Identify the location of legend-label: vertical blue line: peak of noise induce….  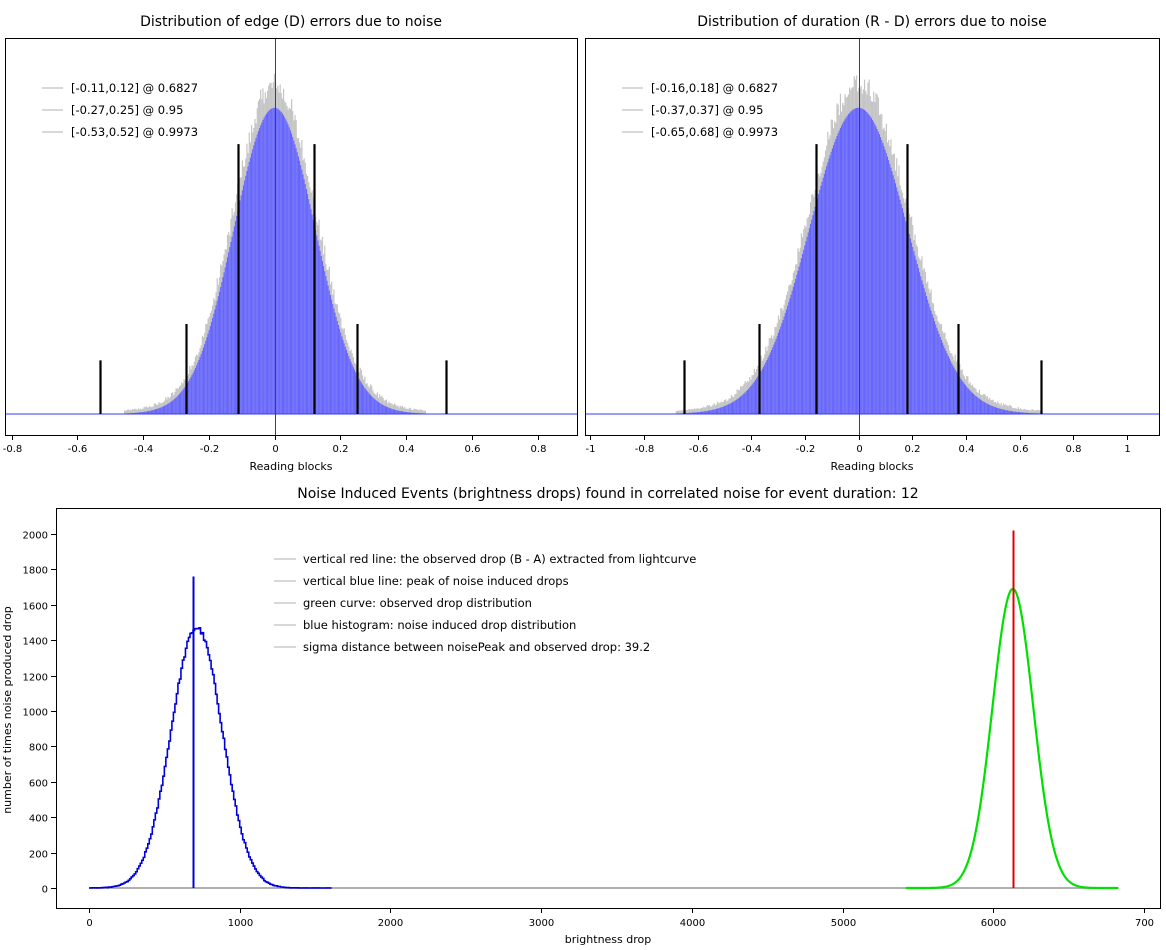
(436, 581).